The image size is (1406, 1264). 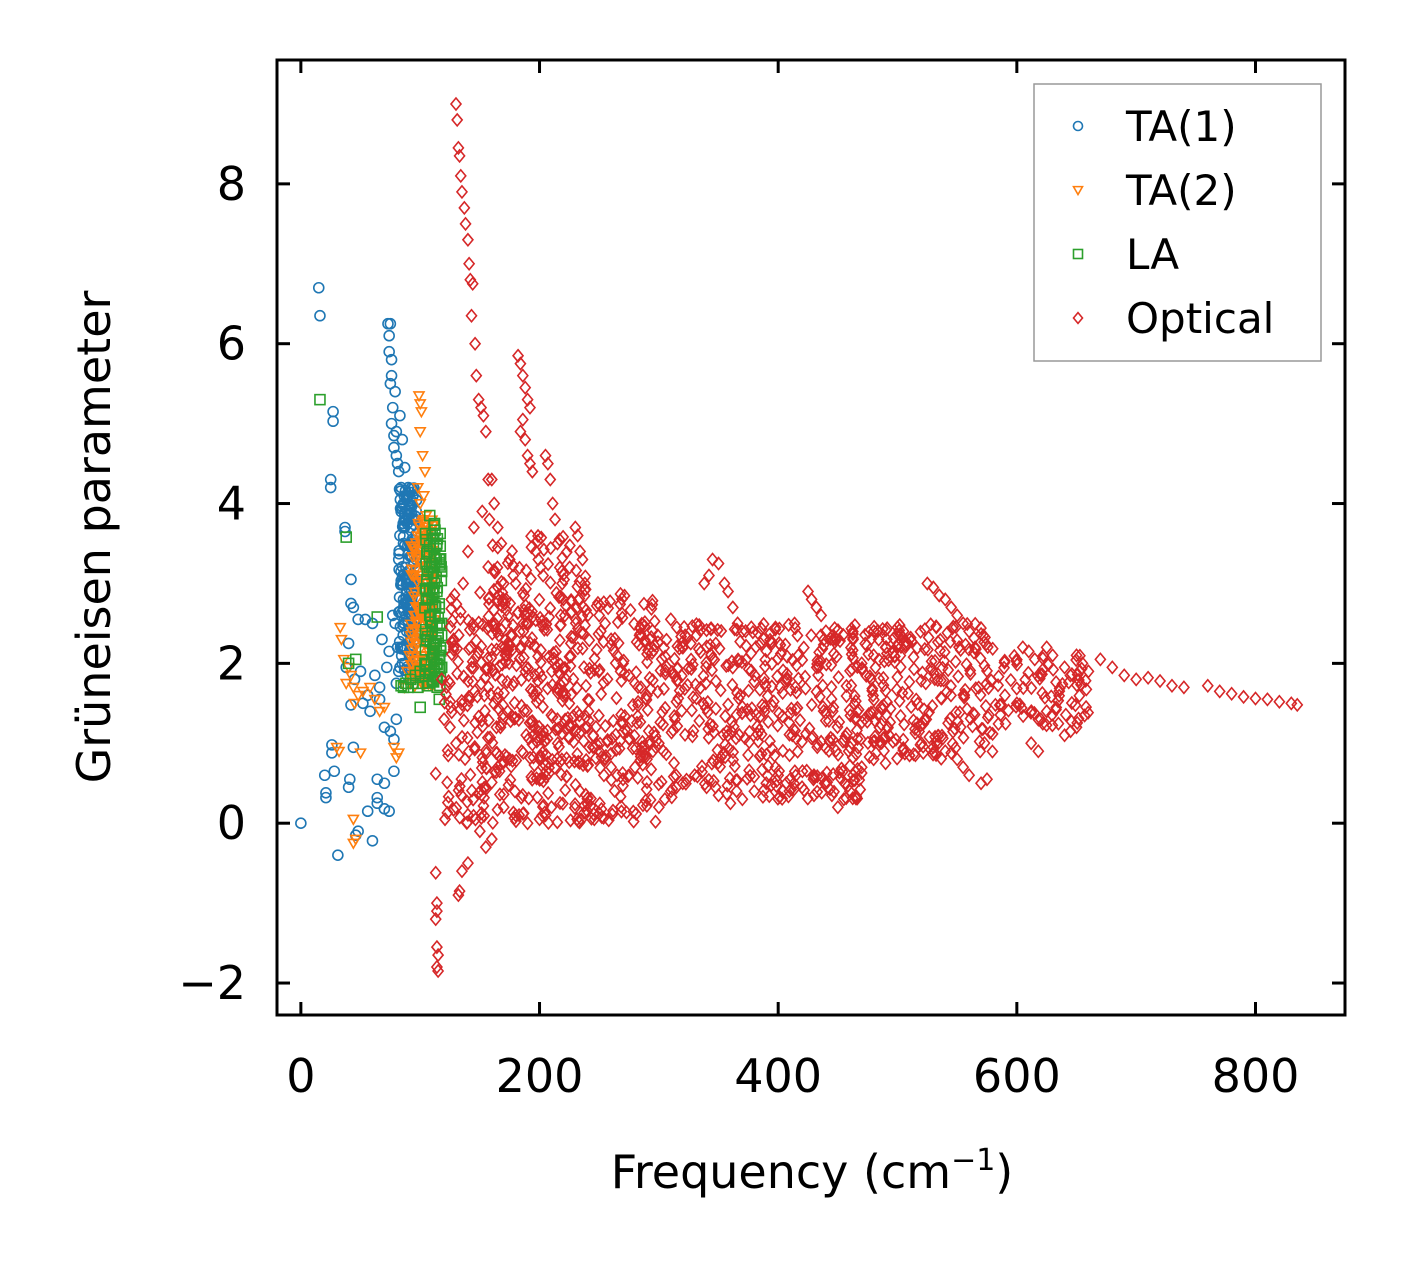 I want to click on legend-box, so click(x=1177, y=222).